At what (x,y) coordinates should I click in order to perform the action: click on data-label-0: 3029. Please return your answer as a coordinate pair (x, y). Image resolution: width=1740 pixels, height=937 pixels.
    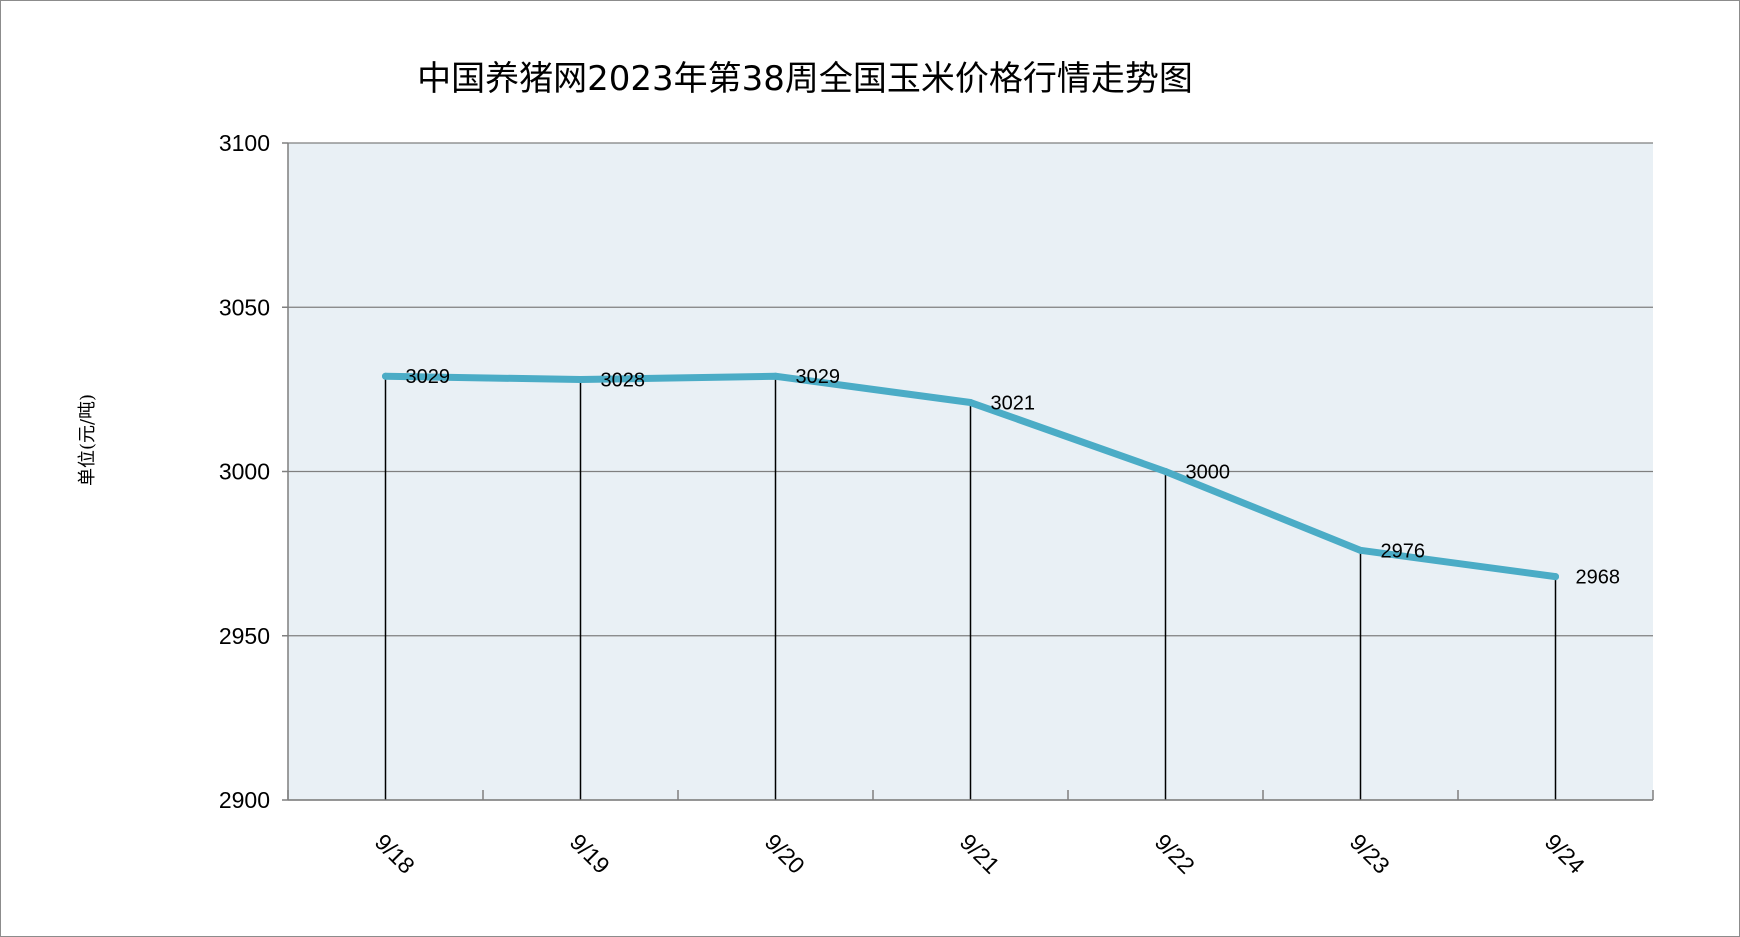
    Looking at the image, I should click on (428, 377).